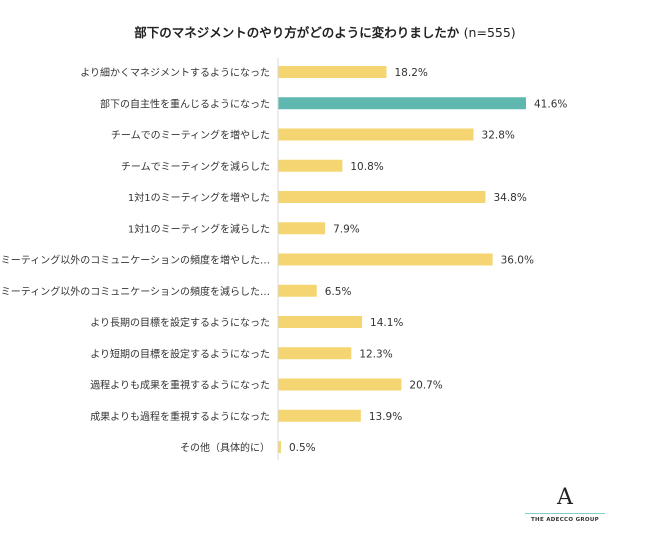 This screenshot has width=650, height=546. I want to click on category-label: 1対1のミーティングを減らした, so click(199, 228).